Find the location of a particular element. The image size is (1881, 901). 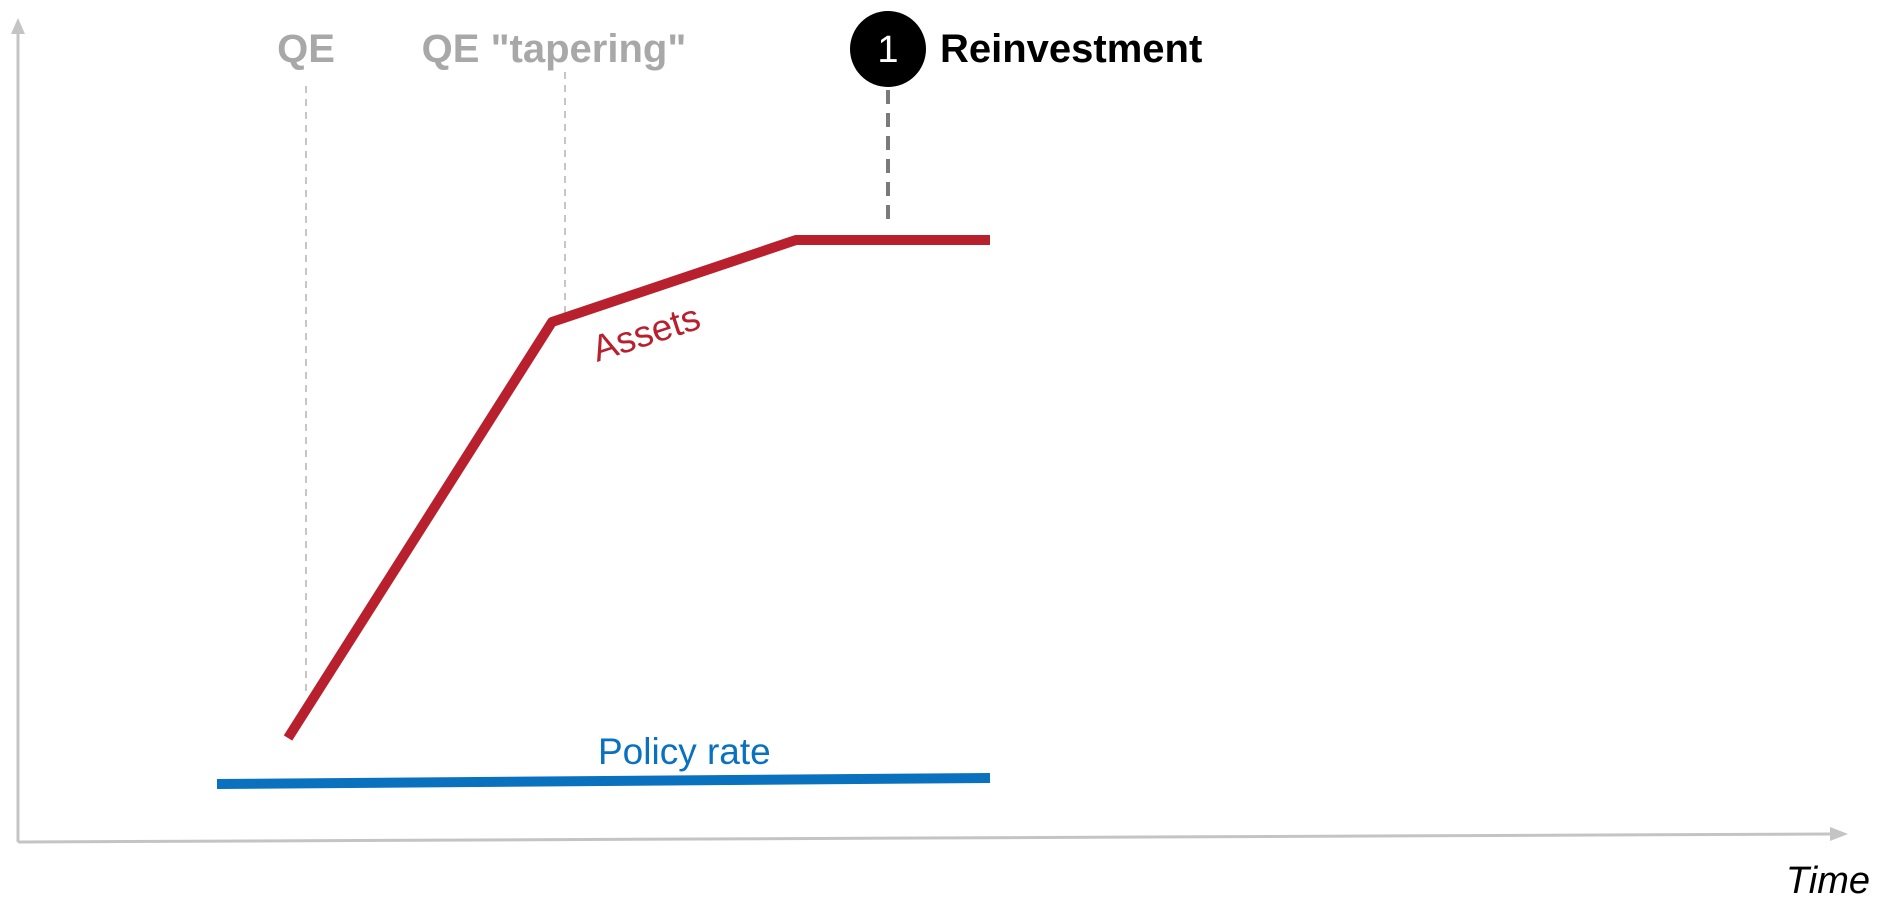

y-axis-arrow-icon is located at coordinates (18, 26).